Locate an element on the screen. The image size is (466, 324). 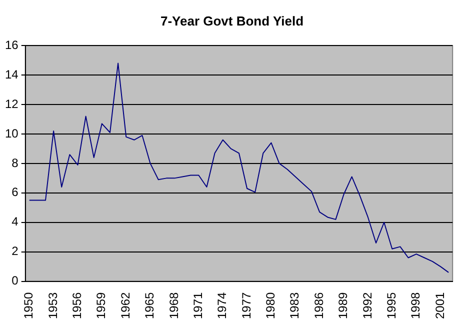
x-tick-label: 1965 is located at coordinates (149, 306).